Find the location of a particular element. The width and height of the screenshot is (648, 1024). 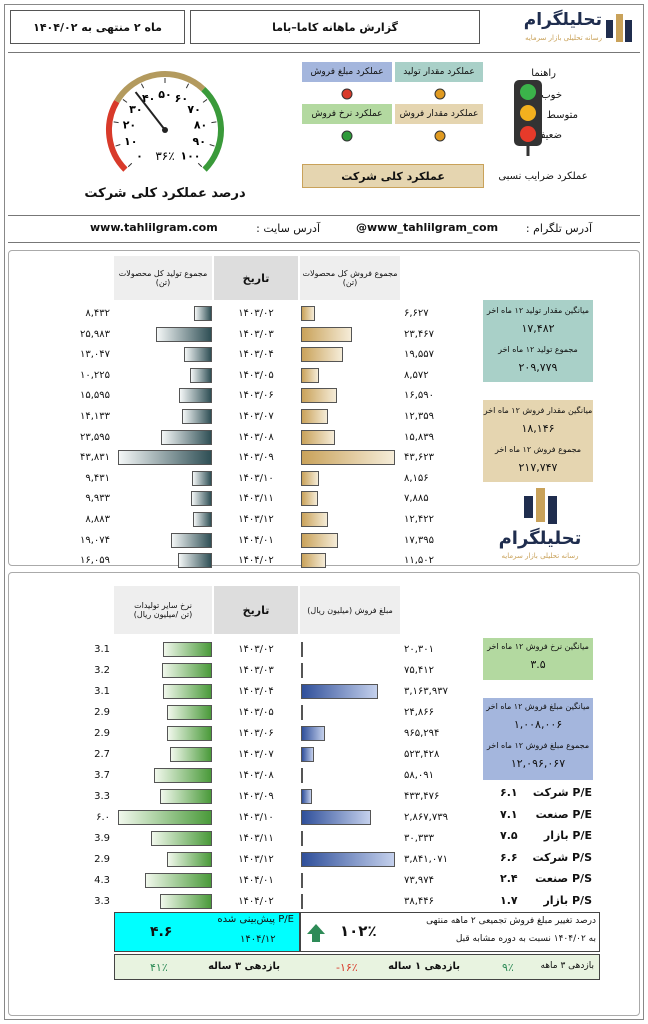

ratio-value: ۷.۵ is located at coordinates (509, 835).